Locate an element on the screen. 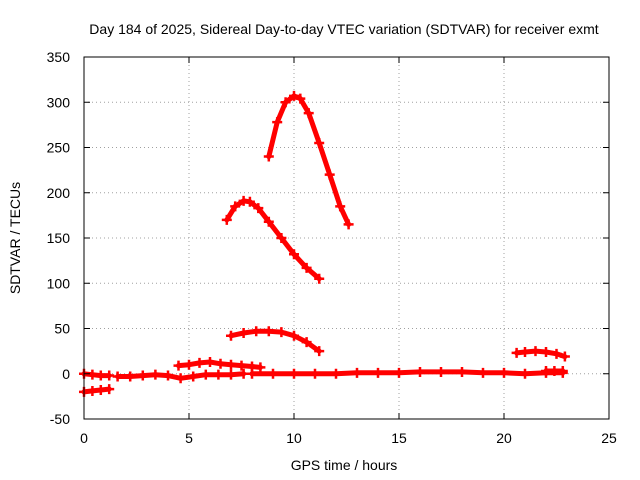 The image size is (640, 480). x-tick-label: 25 is located at coordinates (609, 438).